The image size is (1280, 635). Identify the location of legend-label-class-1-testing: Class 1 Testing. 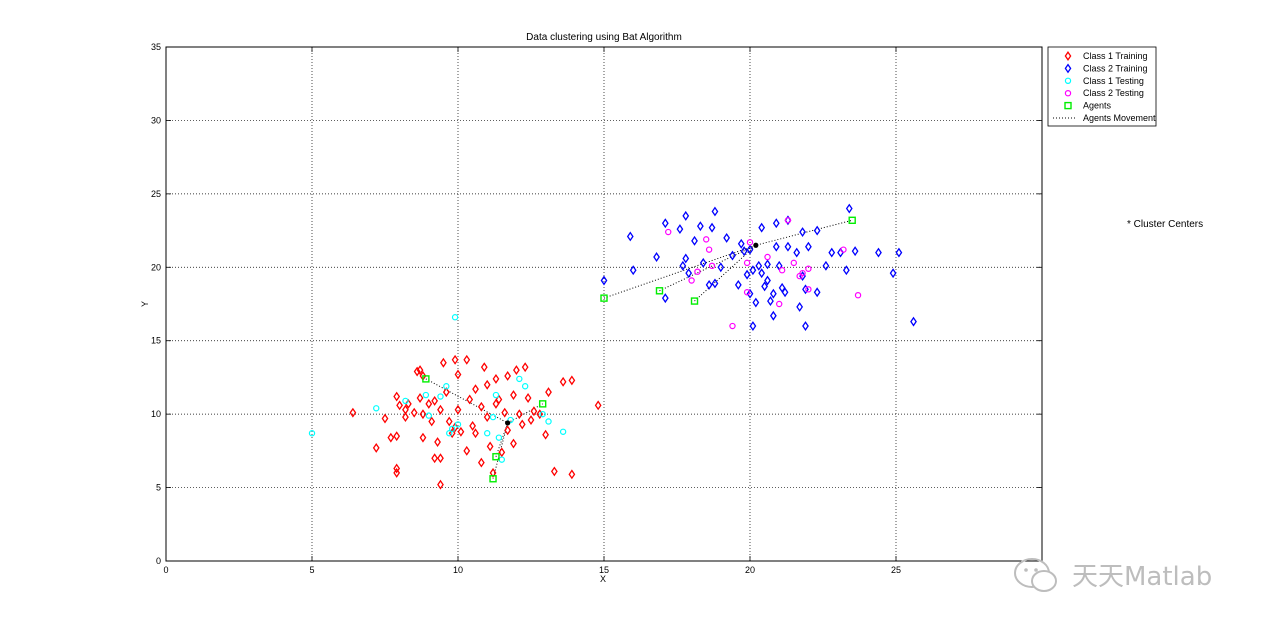
(1113, 81).